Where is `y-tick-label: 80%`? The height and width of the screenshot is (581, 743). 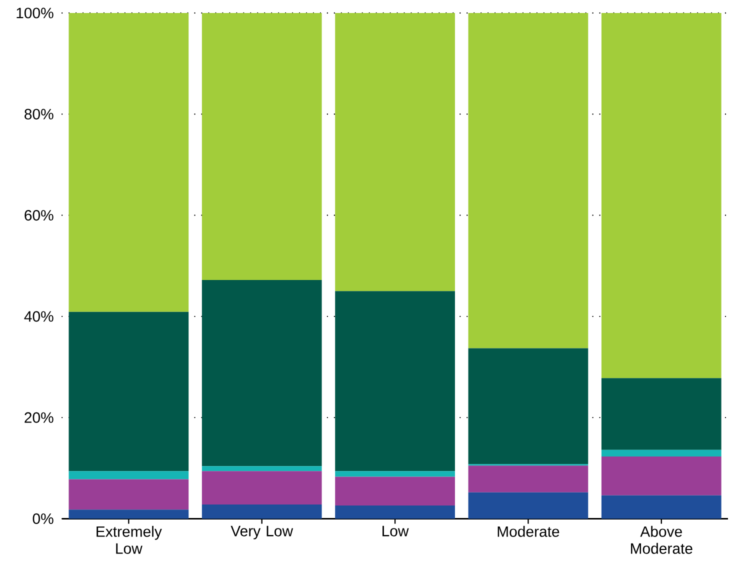
y-tick-label: 80% is located at coordinates (39, 114).